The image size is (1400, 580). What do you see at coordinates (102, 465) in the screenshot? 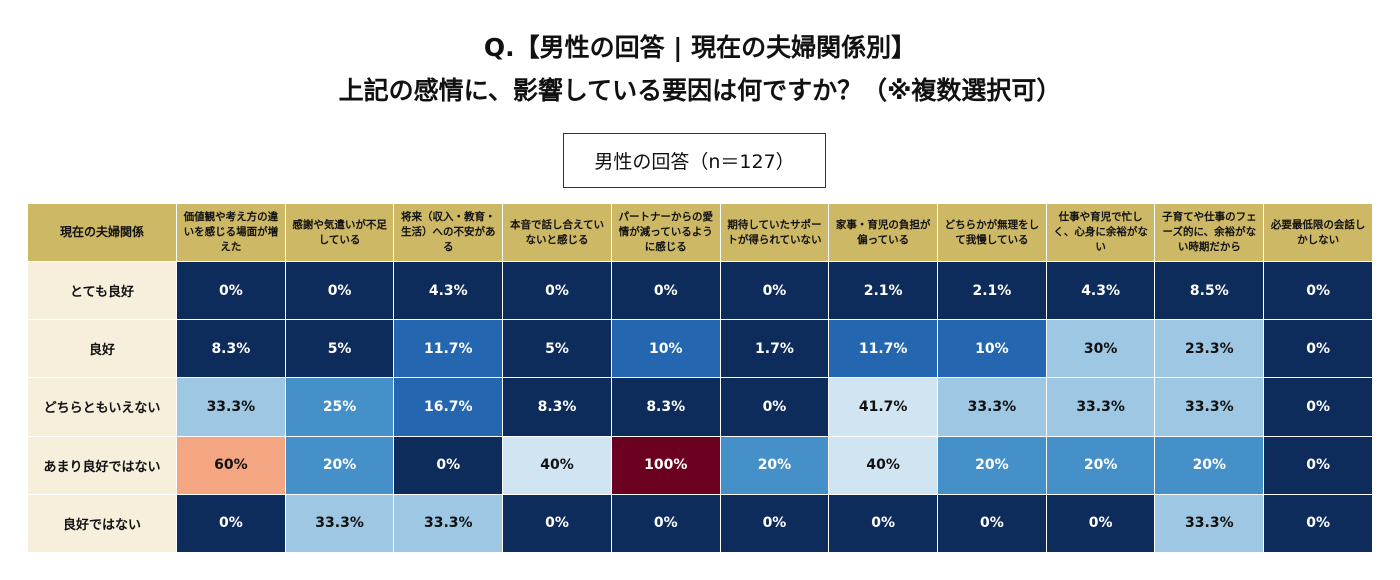
I see `row-header: あまり良好ではない` at bounding box center [102, 465].